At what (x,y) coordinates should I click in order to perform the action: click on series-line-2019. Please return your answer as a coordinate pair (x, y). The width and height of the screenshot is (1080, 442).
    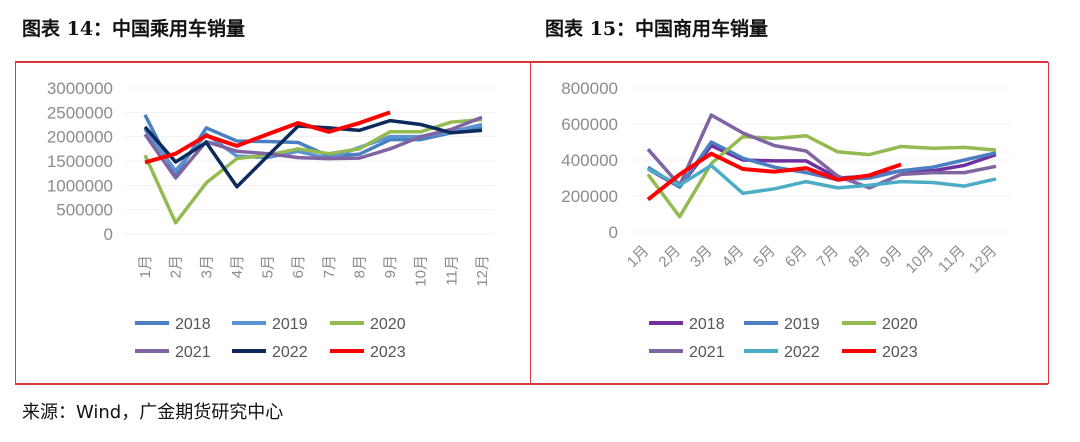
    Looking at the image, I should click on (822, 164).